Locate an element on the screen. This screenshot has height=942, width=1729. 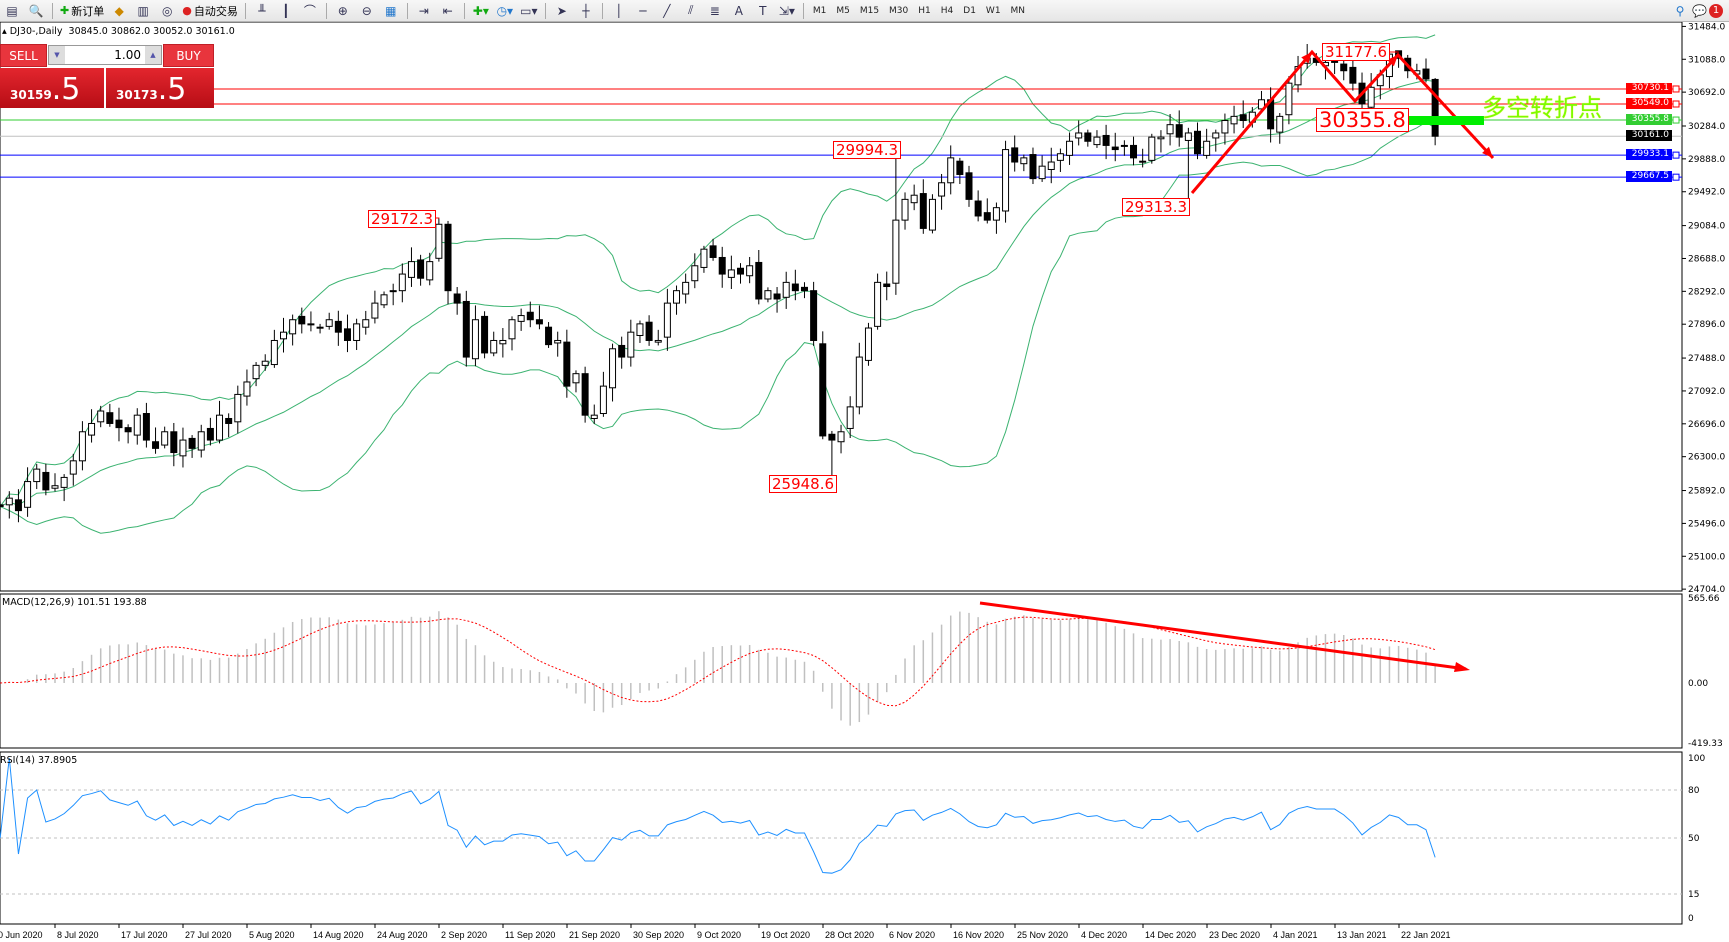
market-icon: ▥ is located at coordinates (143, 10).